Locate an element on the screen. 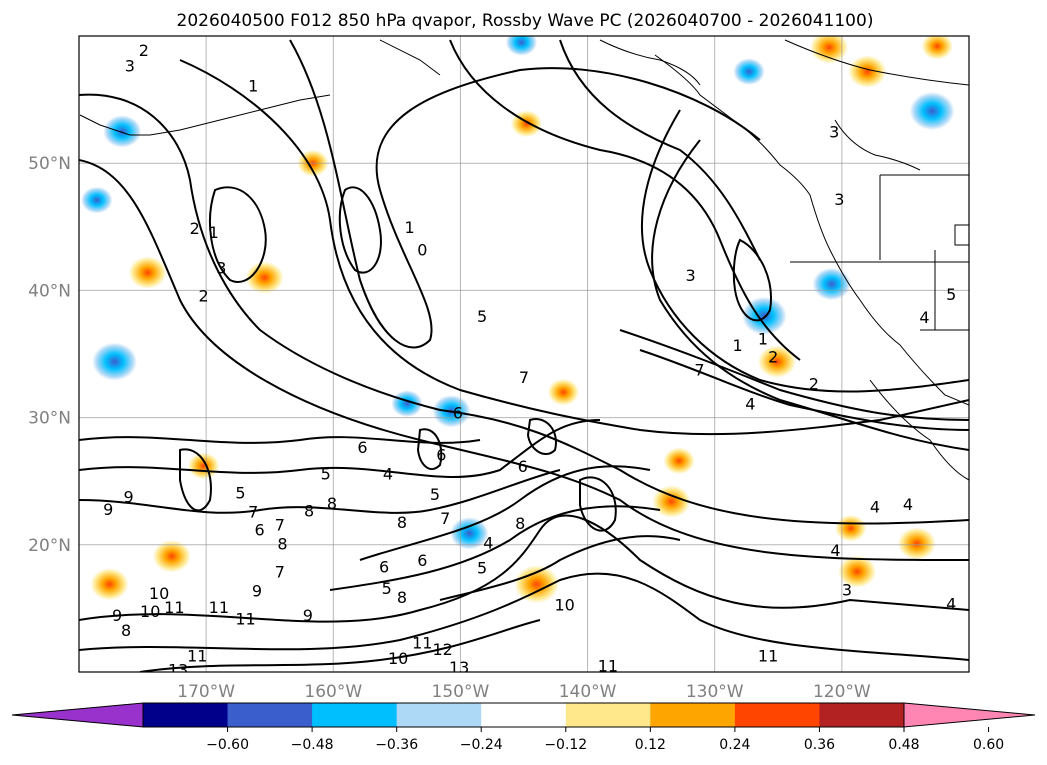 The width and height of the screenshot is (1047, 765). colorbar-frame is located at coordinates (523, 715).